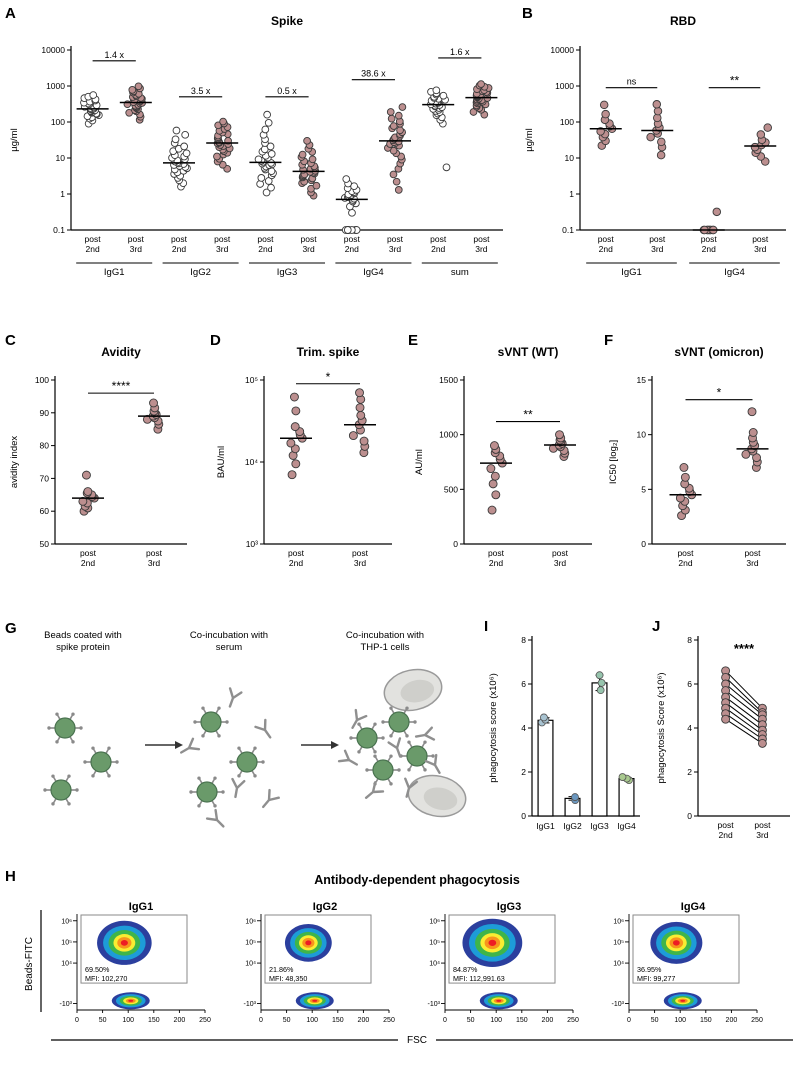  Describe the element at coordinates (328, 352) in the screenshot. I see `chart-title: Trim. spike` at that location.